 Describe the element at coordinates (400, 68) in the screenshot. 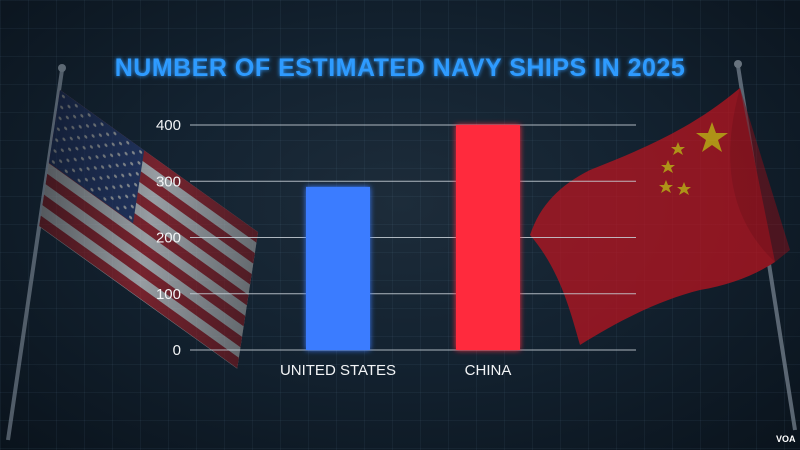

I see `chart-title: NUMBER OF ESTIMATED NAVY SHIPS IN 2025` at that location.